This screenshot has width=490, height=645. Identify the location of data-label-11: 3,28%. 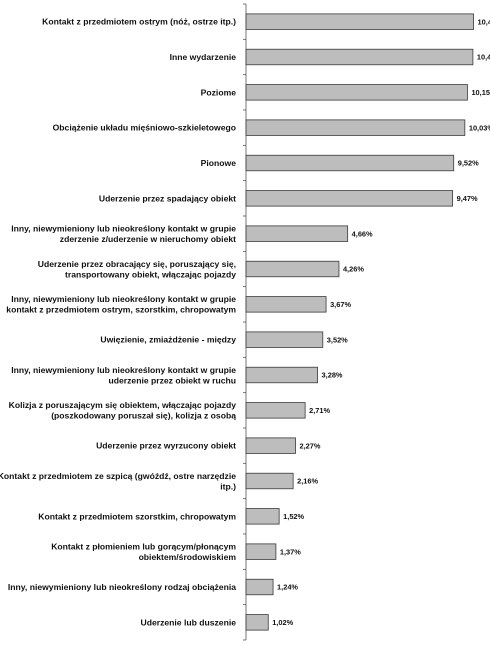
(332, 375).